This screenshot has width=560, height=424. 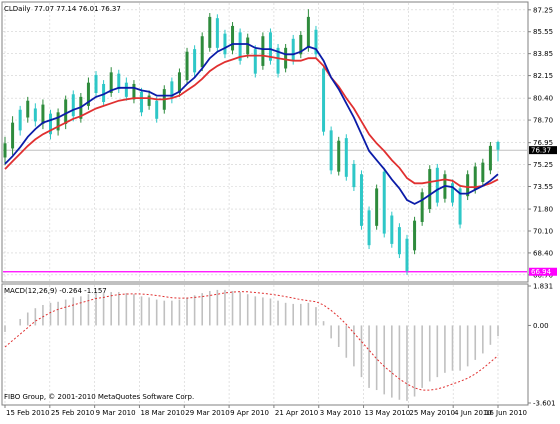 What do you see at coordinates (340, 413) in the screenshot?
I see `time-tick-label: 3 May 2010` at bounding box center [340, 413].